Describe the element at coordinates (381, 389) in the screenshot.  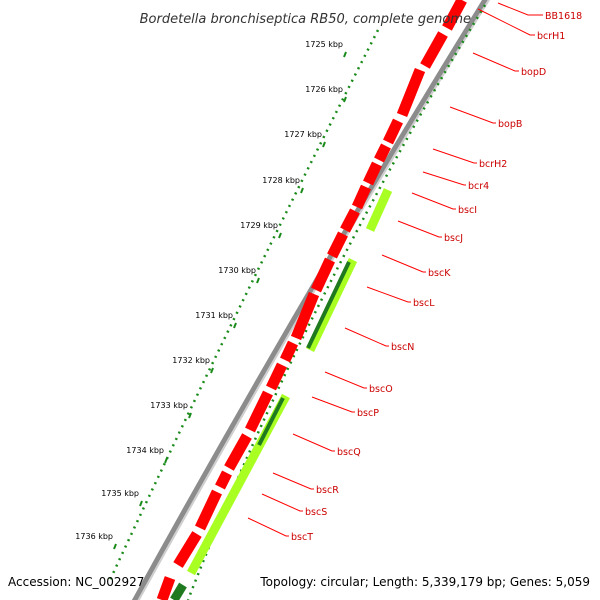
I see `gene-label: bscO` at that location.